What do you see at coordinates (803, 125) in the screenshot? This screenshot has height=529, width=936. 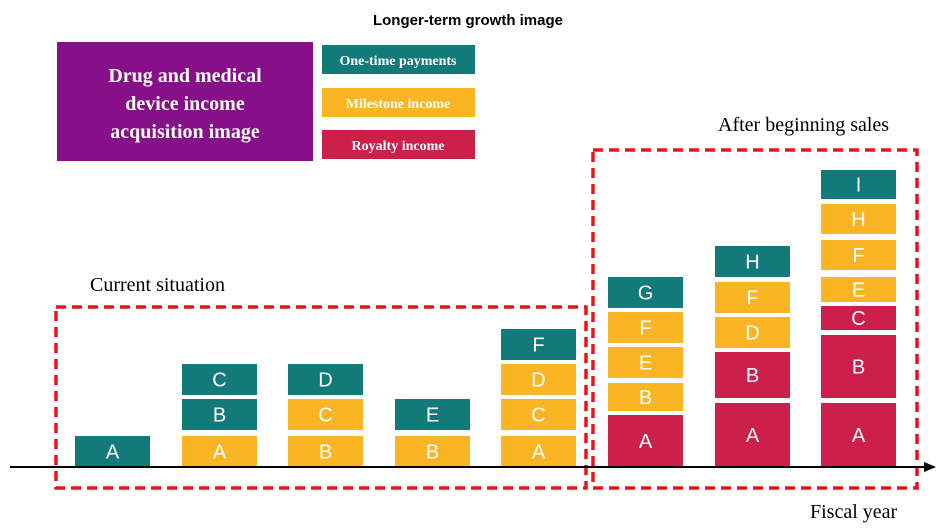 I see `region-label: After beginning sales` at bounding box center [803, 125].